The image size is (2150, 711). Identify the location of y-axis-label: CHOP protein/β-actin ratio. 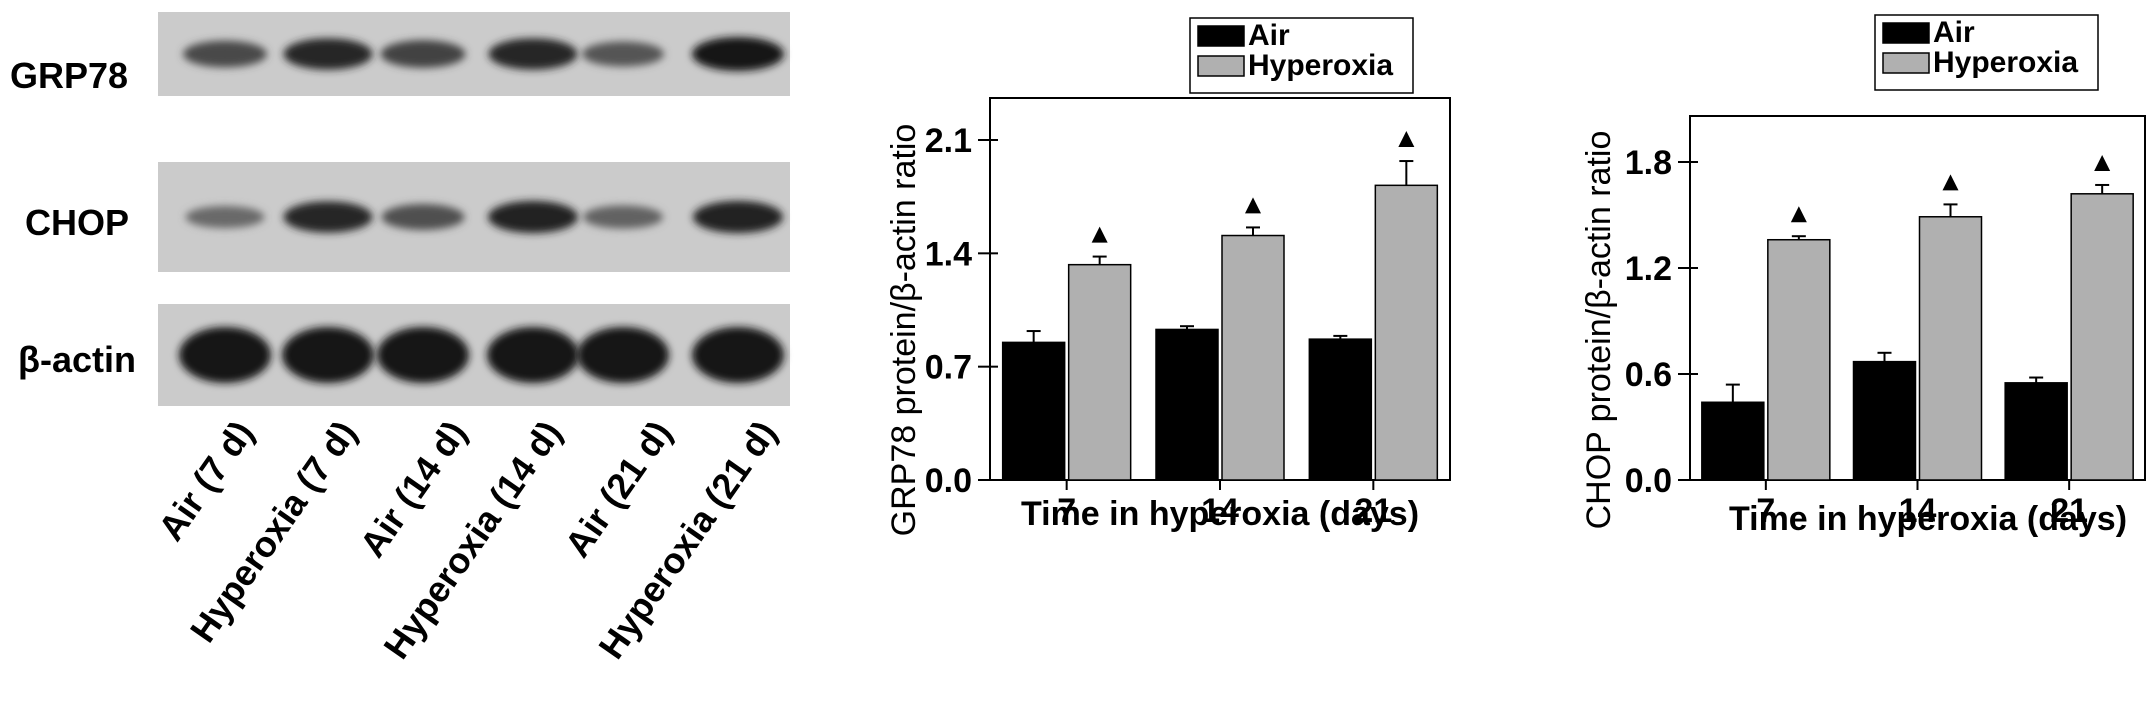
(1599, 330).